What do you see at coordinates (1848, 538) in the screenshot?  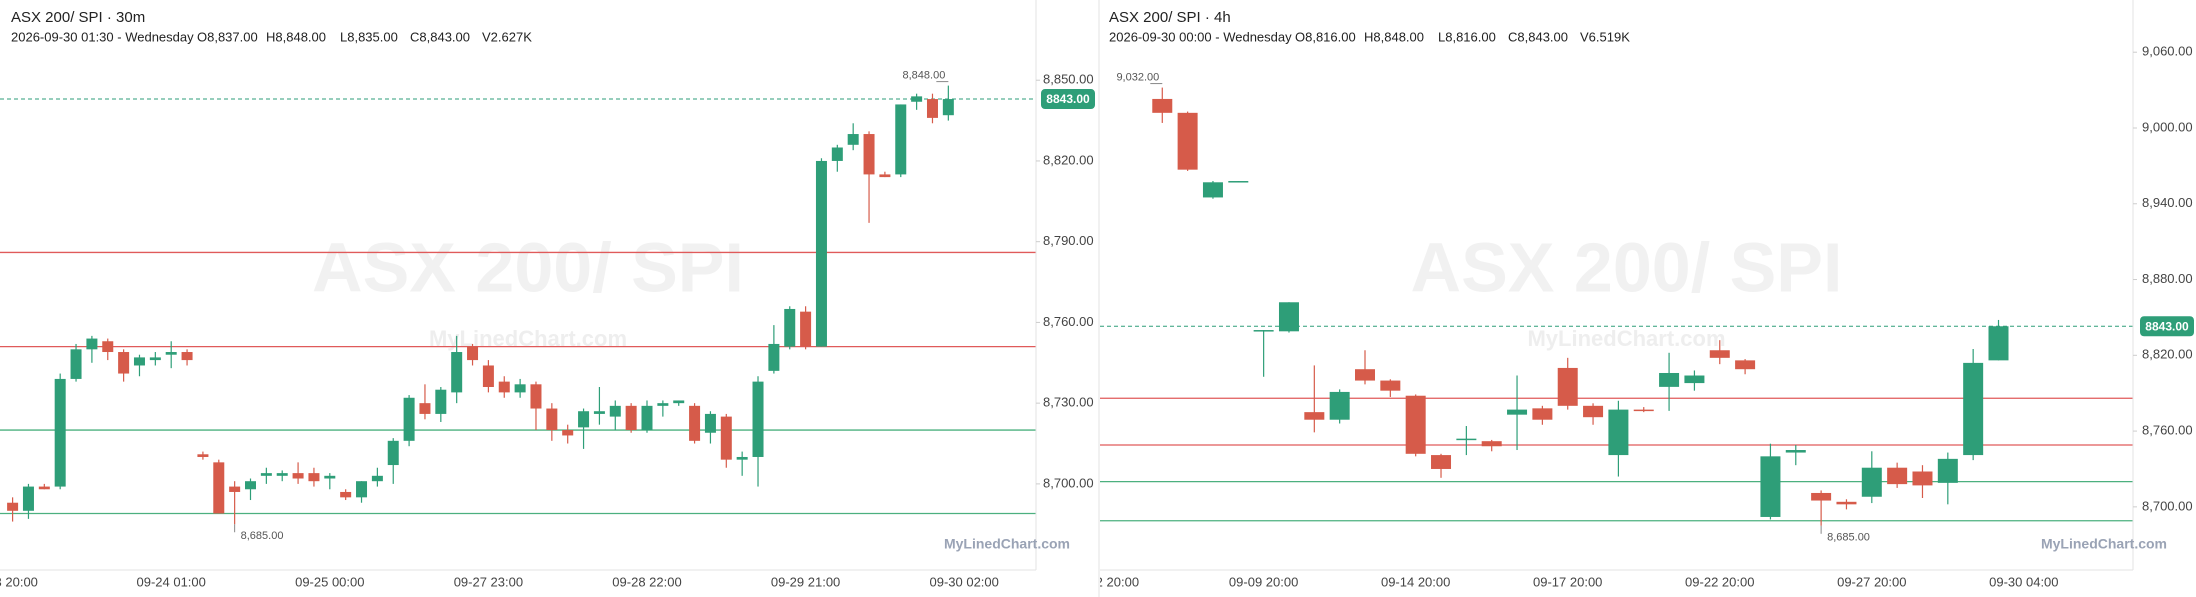 I see `annotation-label: 8,685.00` at bounding box center [1848, 538].